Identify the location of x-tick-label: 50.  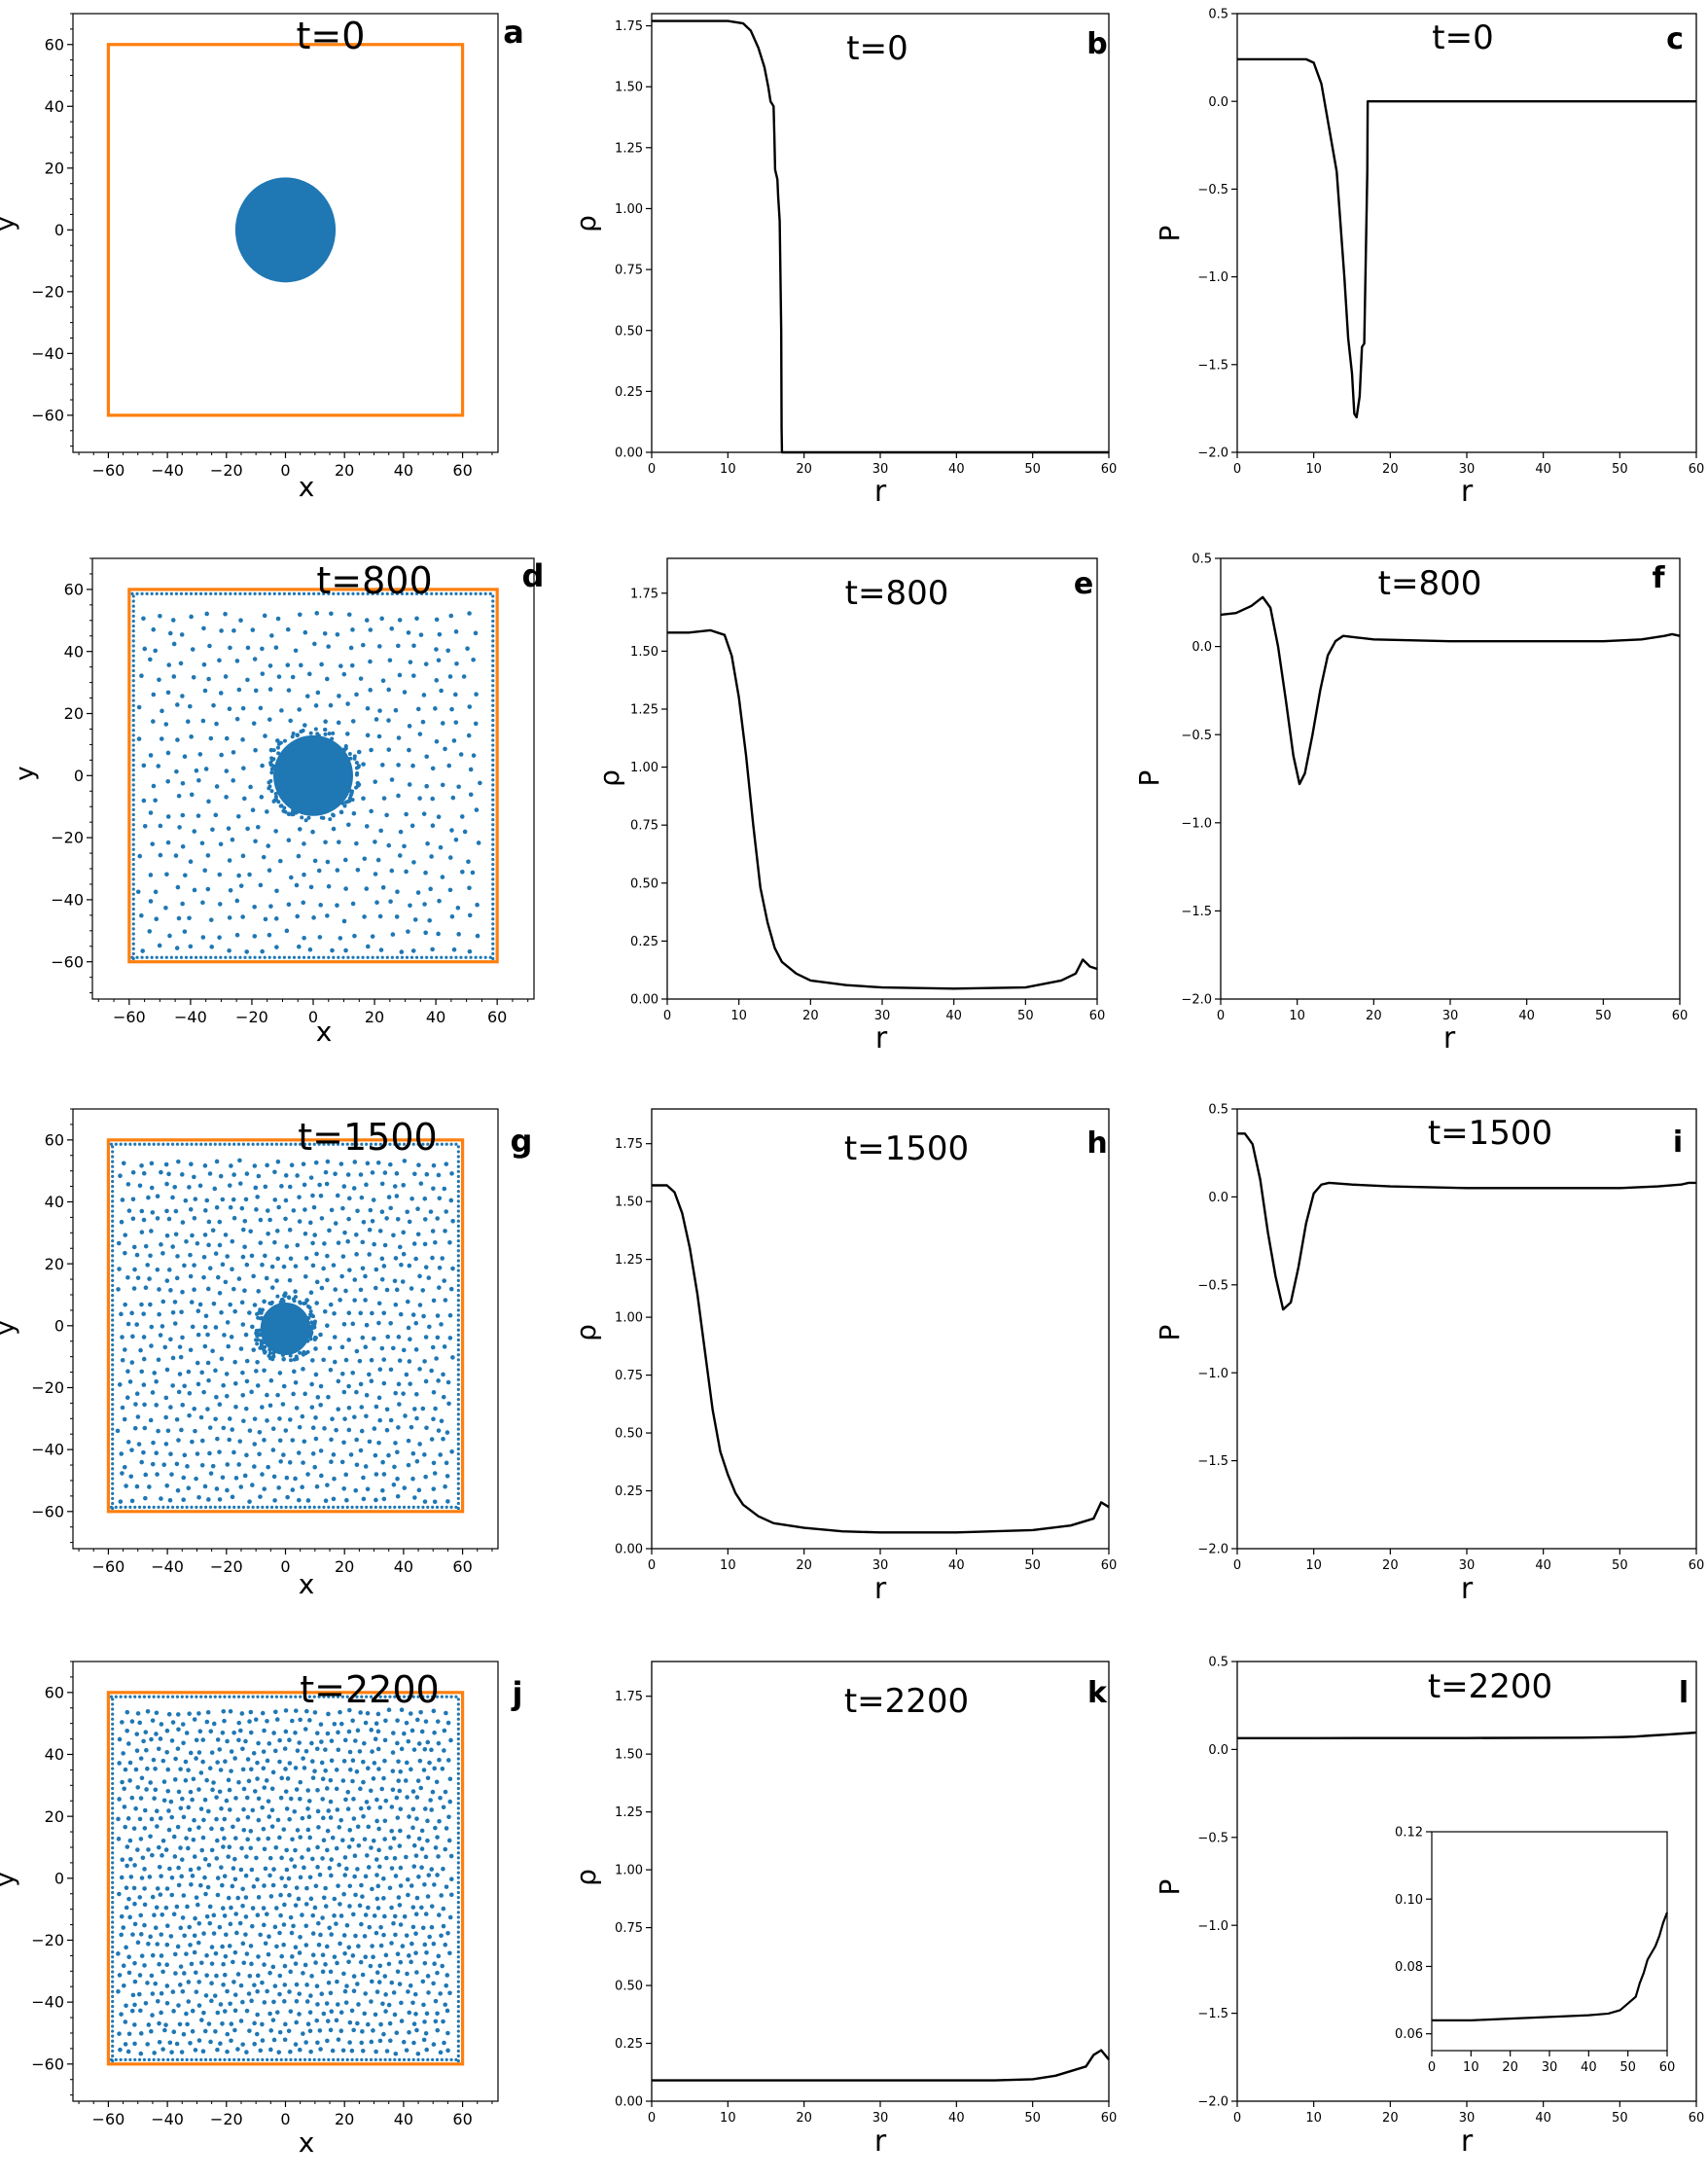
(1620, 470).